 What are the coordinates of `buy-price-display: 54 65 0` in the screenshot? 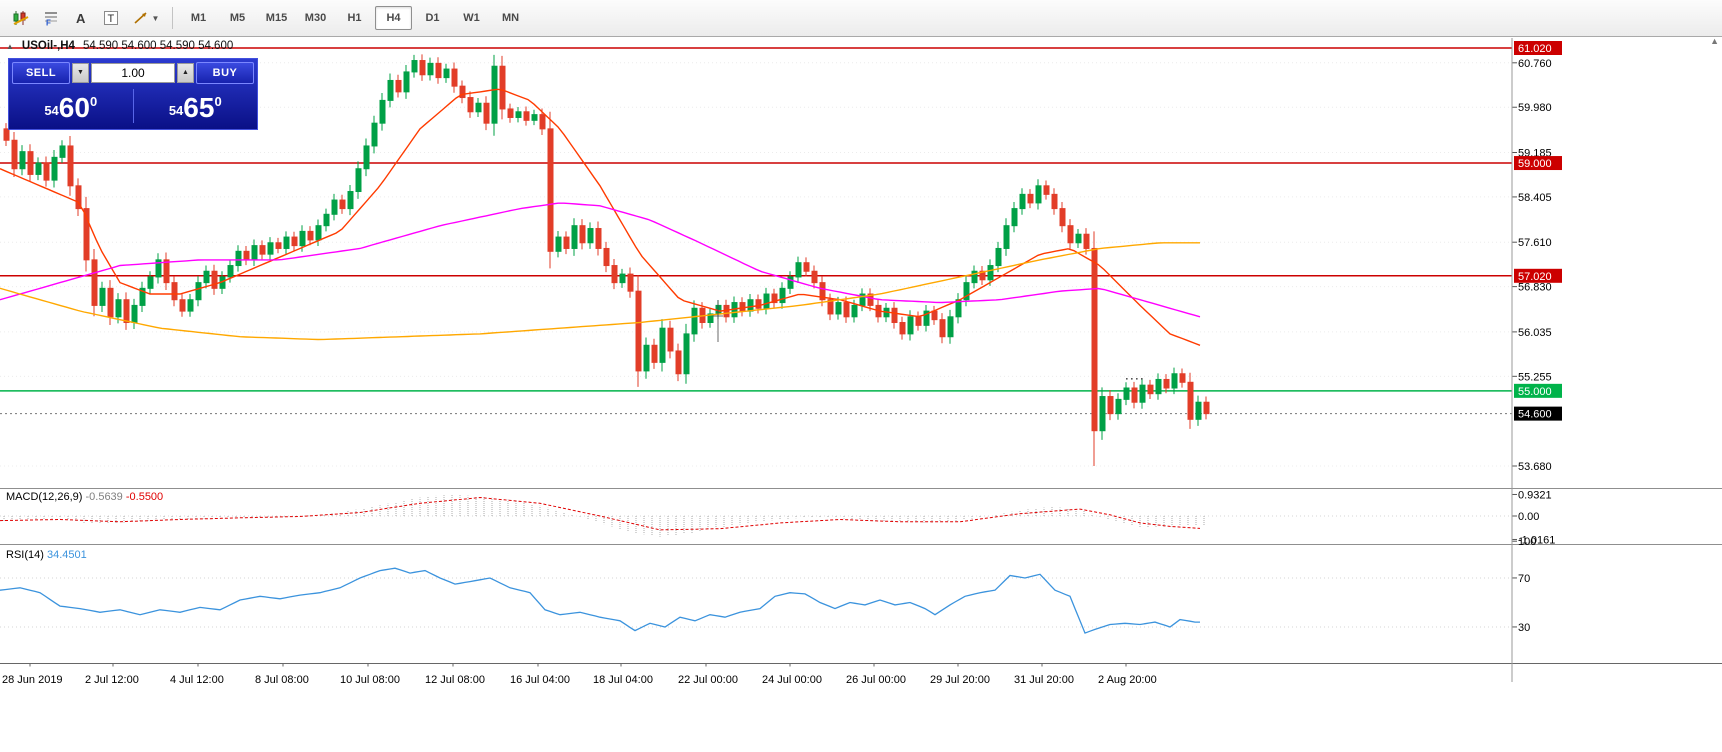 It's located at (196, 106).